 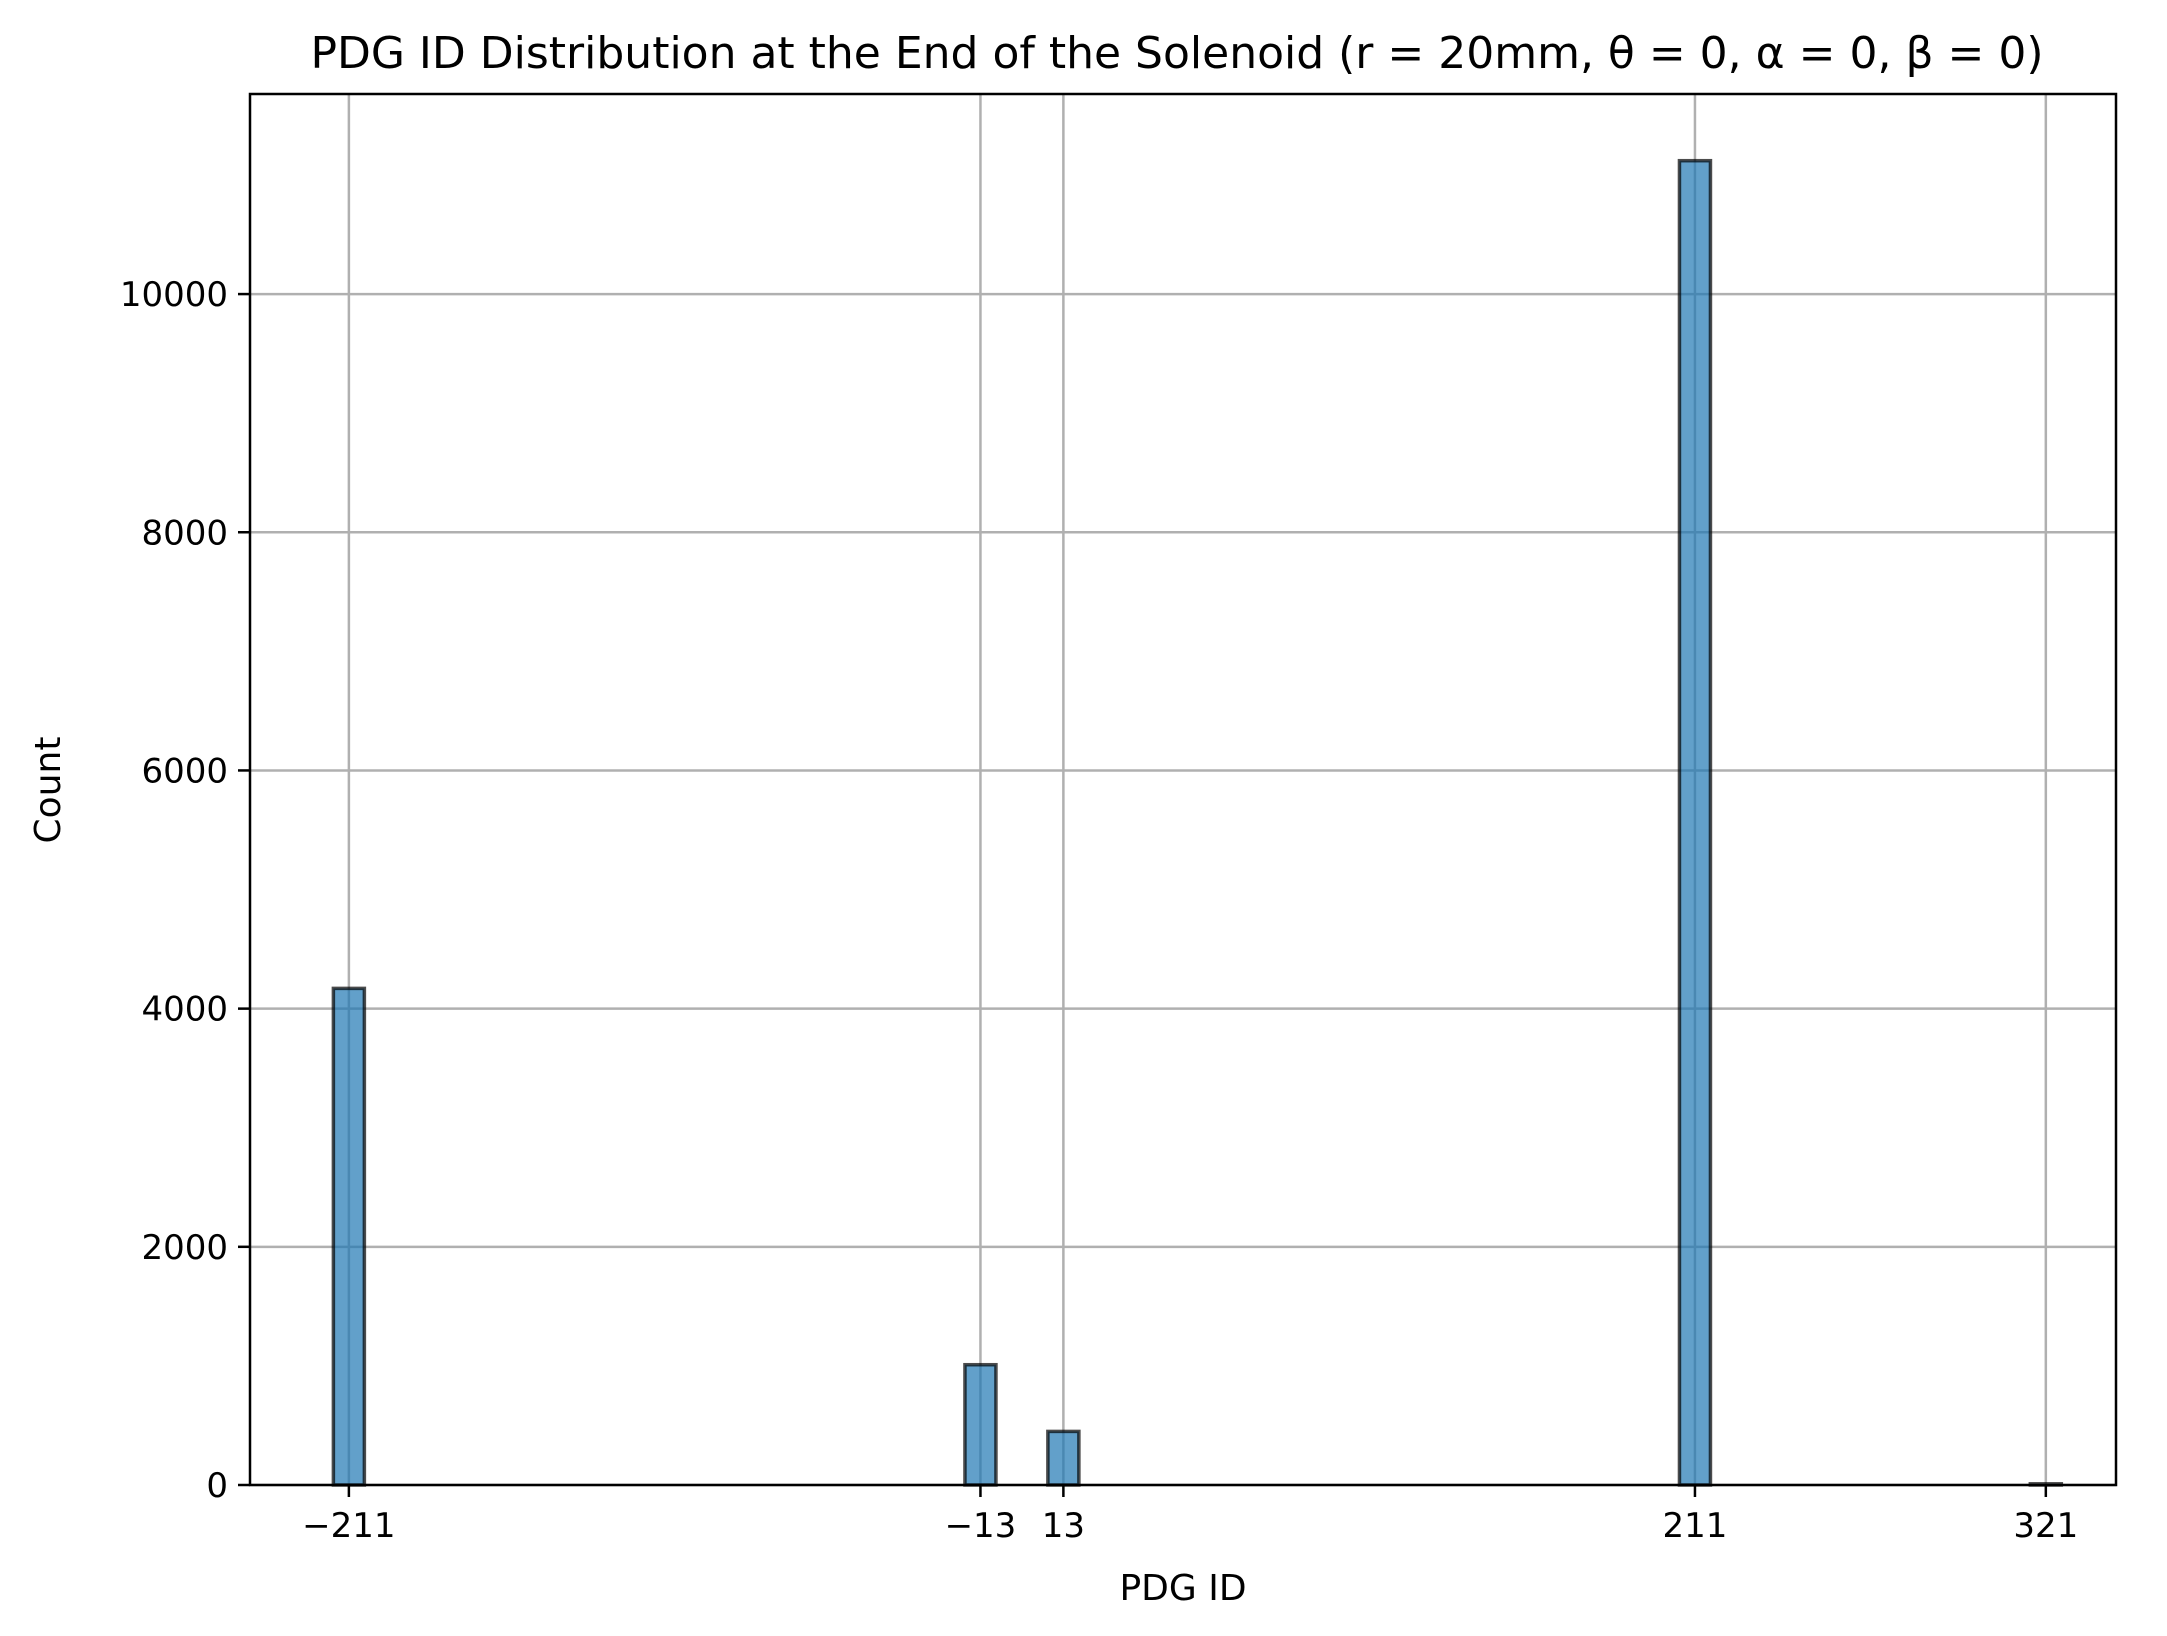 What do you see at coordinates (1695, 1526) in the screenshot?
I see `x-tick-label: 211` at bounding box center [1695, 1526].